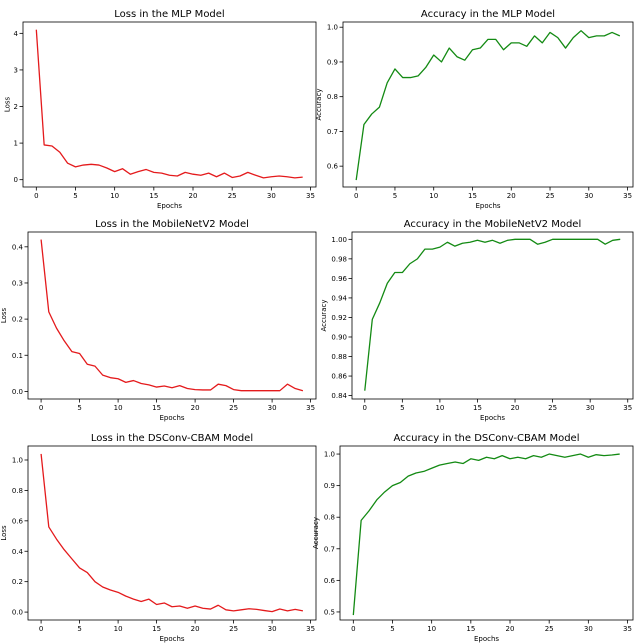 Image resolution: width=644 pixels, height=643 pixels. I want to click on chart-title: Loss in the DSConv-CBAM Model, so click(172, 438).